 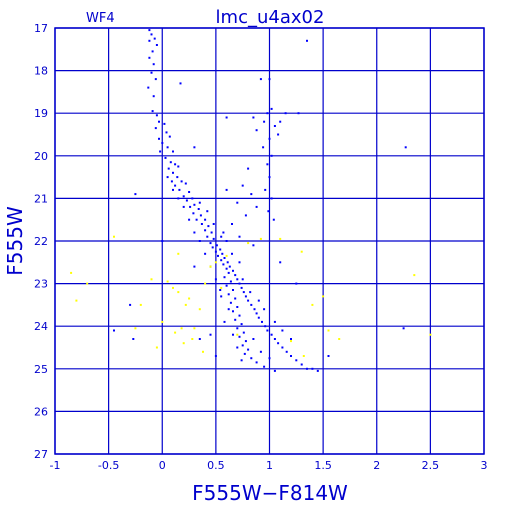 I want to click on x-tick-label: -0.5, so click(x=108, y=465).